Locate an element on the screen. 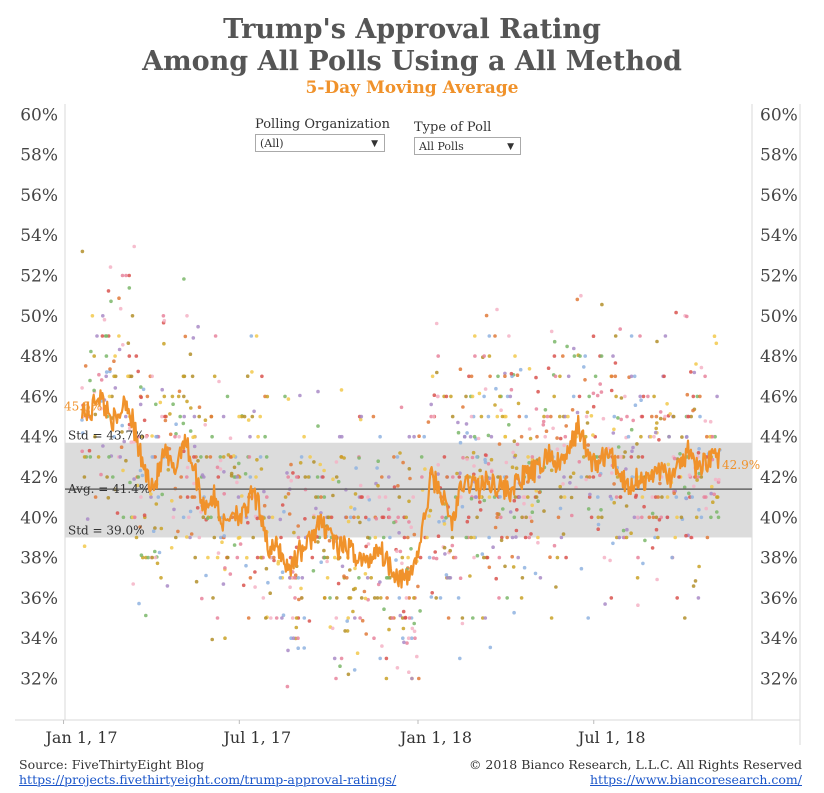  y-tick-label-right: 38% is located at coordinates (779, 559).